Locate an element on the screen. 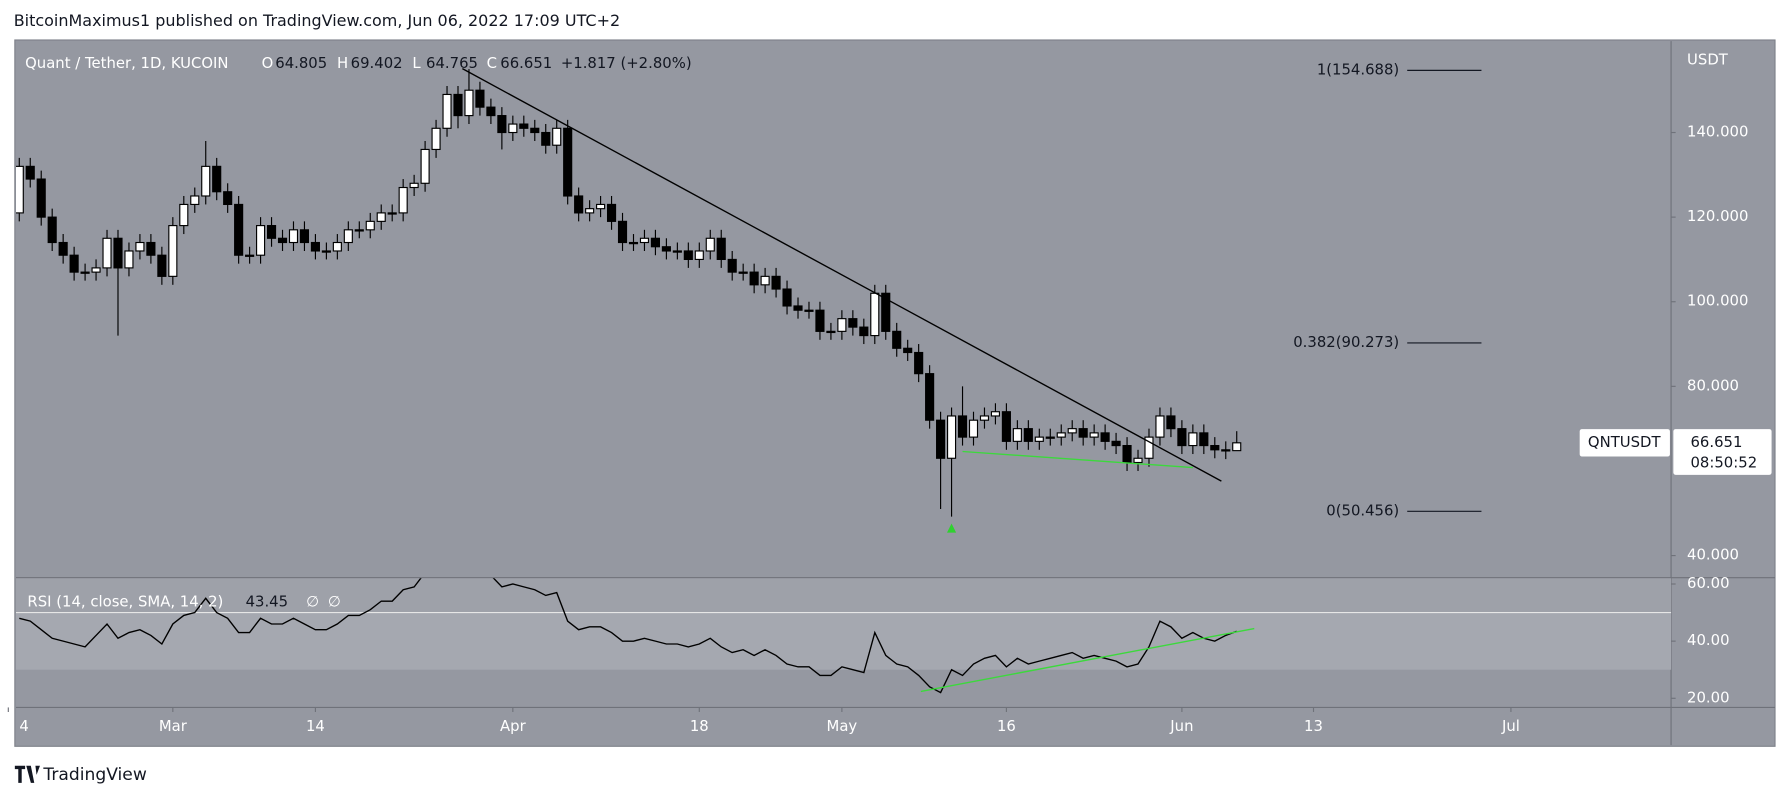 The height and width of the screenshot is (800, 1791). y-tick-label: 100.000 is located at coordinates (1717, 301).